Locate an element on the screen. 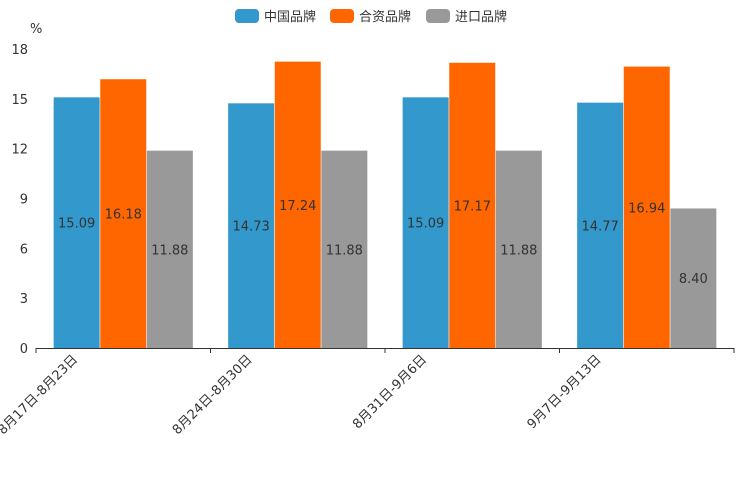  y-tick-label: 12 is located at coordinates (19, 150).